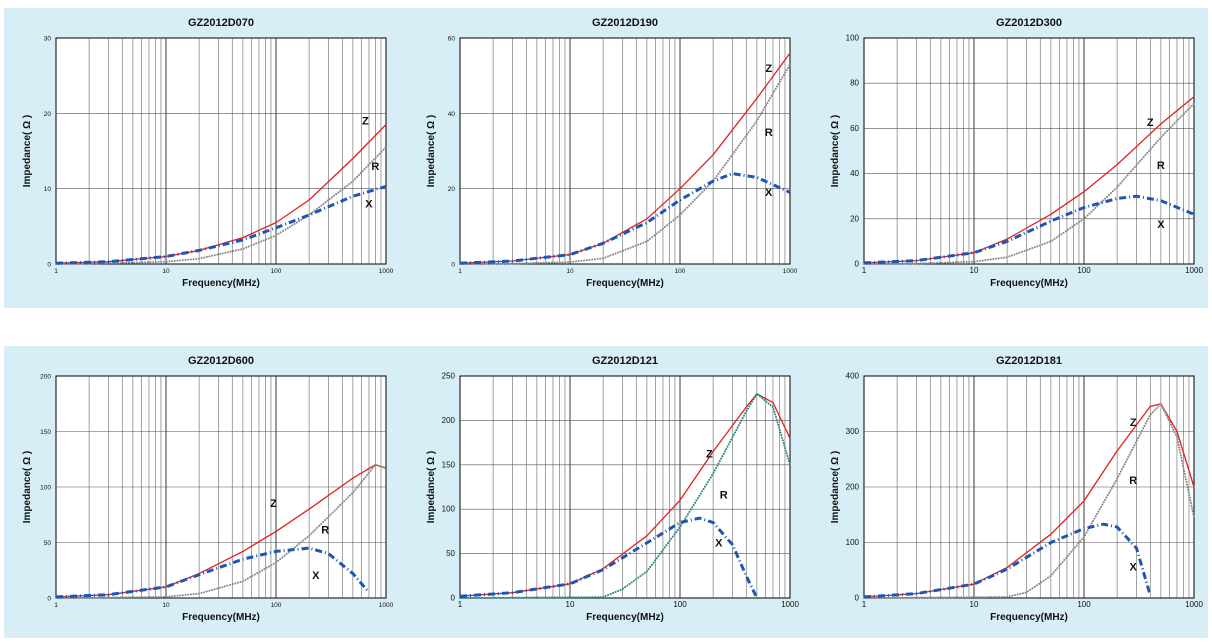 The width and height of the screenshot is (1212, 644). I want to click on chart-title: GZ2012D300, so click(1029, 23).